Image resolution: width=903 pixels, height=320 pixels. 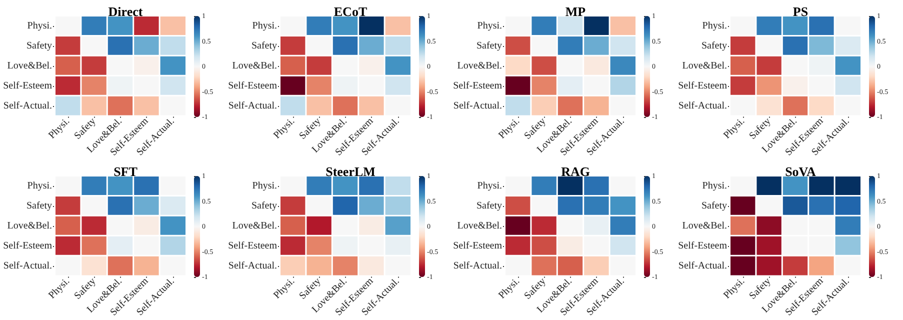 I want to click on chart-title: PS, so click(x=800, y=11).